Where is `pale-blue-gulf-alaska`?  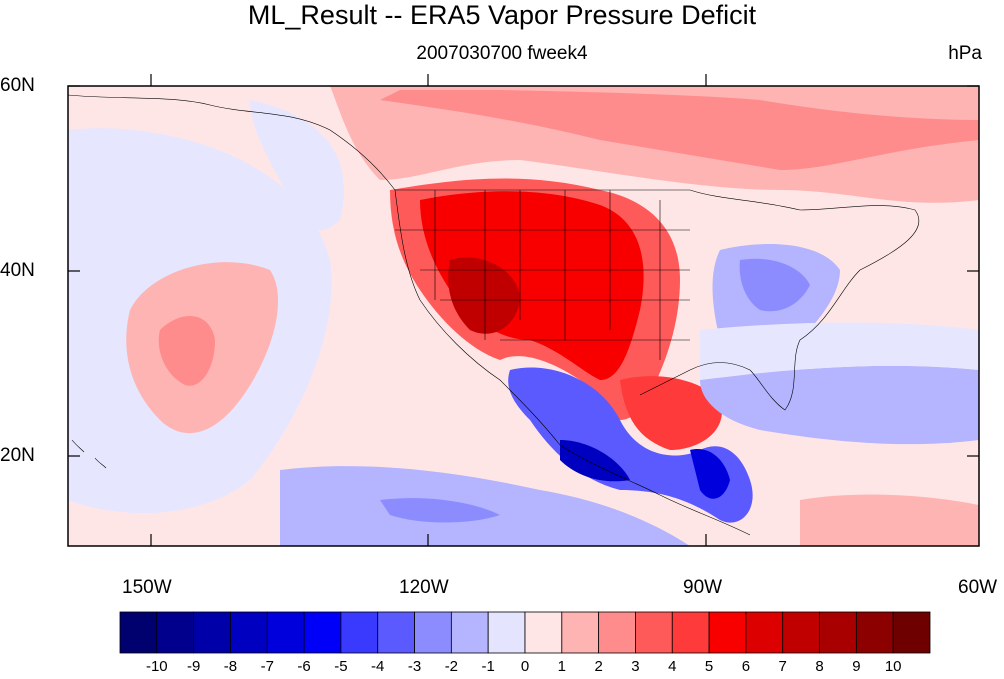
pale-blue-gulf-alaska is located at coordinates (297, 165).